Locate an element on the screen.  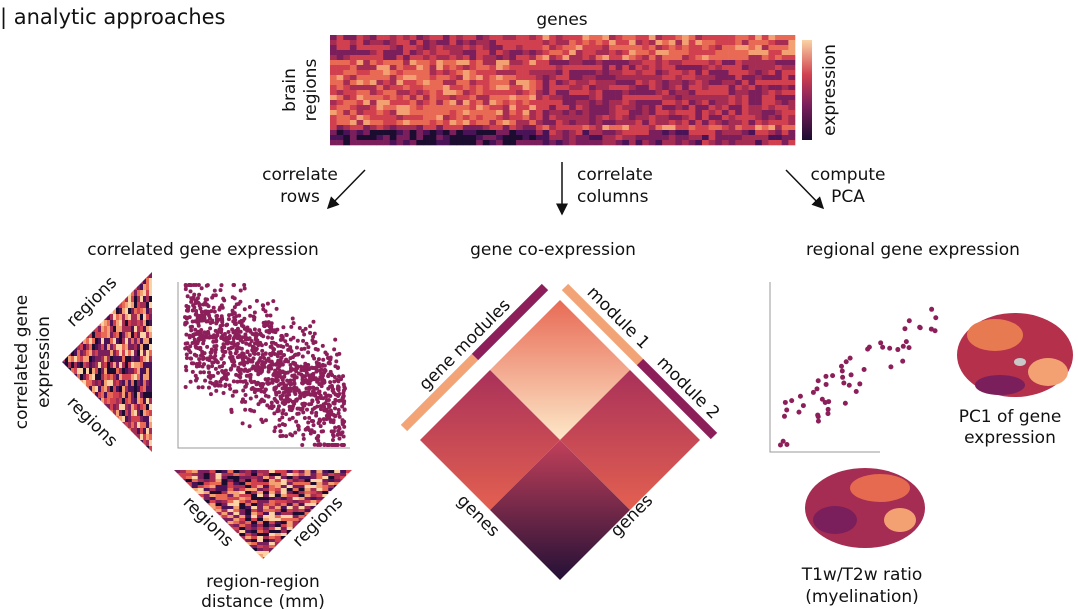
colorbar-label: expression is located at coordinates (830, 90).